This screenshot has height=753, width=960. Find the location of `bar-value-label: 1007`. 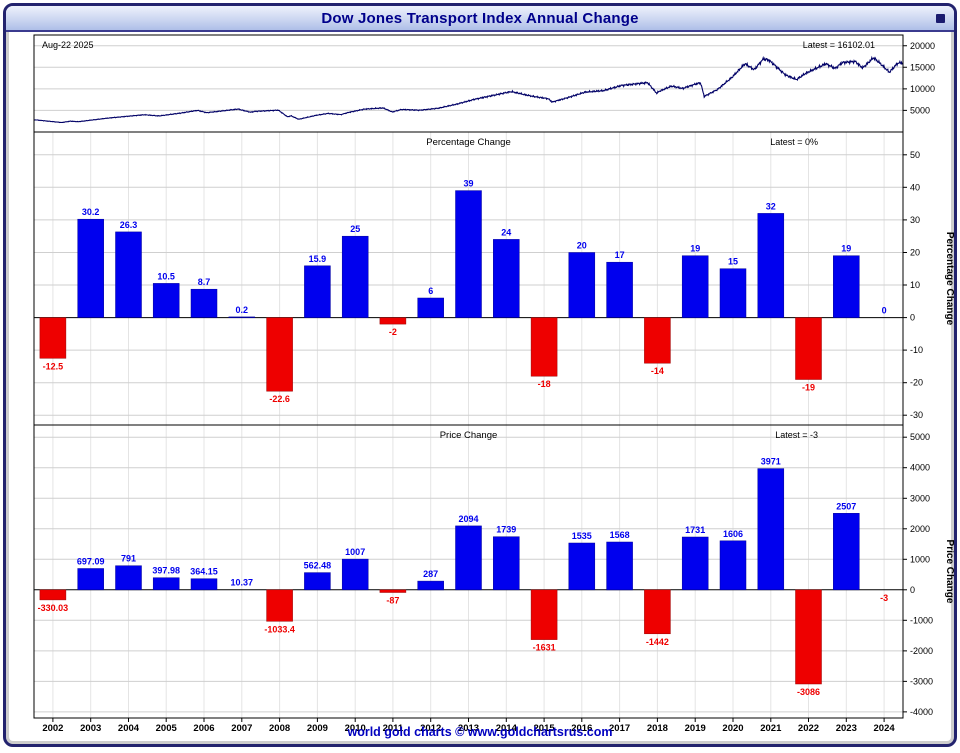

bar-value-label: 1007 is located at coordinates (355, 552).